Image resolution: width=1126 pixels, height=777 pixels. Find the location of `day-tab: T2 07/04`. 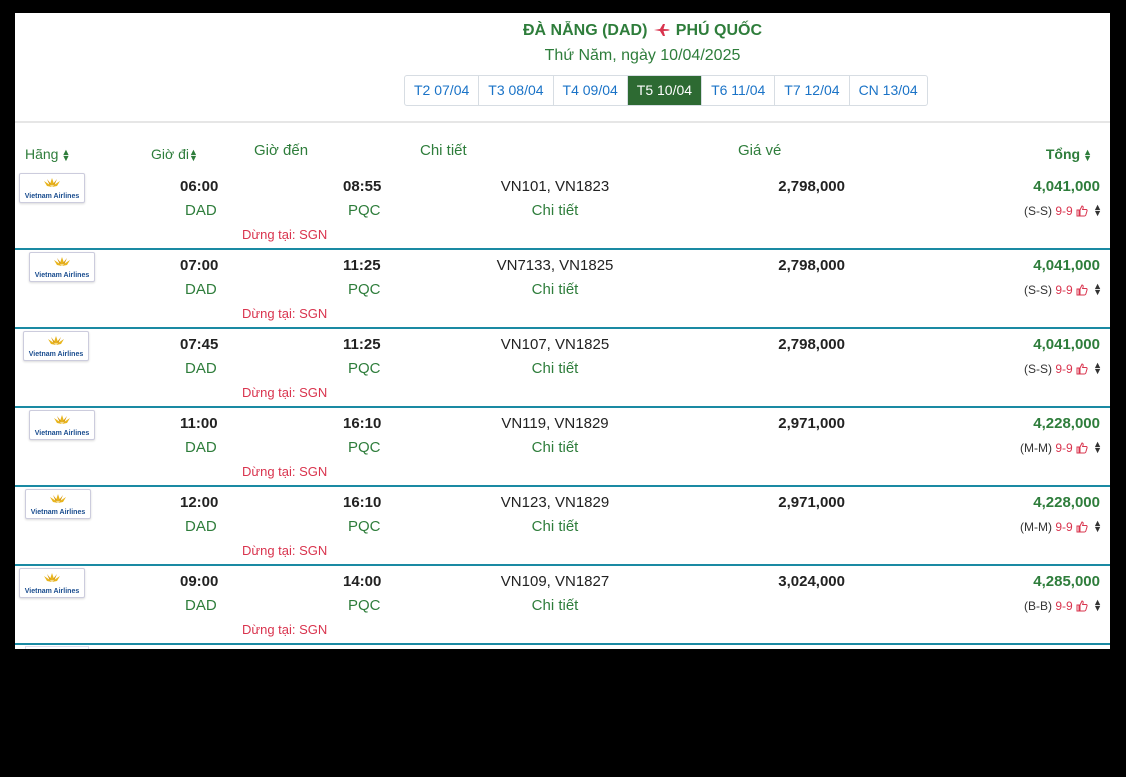

day-tab: T2 07/04 is located at coordinates (442, 90).